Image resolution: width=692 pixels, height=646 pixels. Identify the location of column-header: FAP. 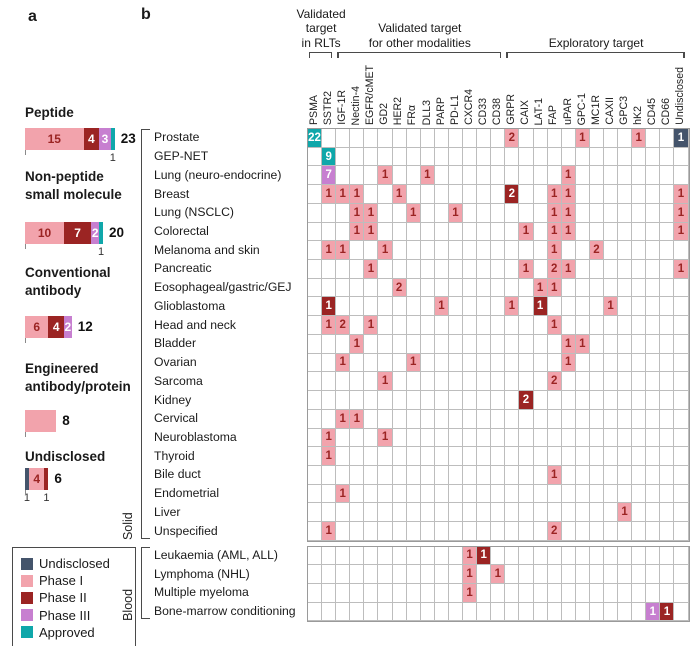
(554, 115).